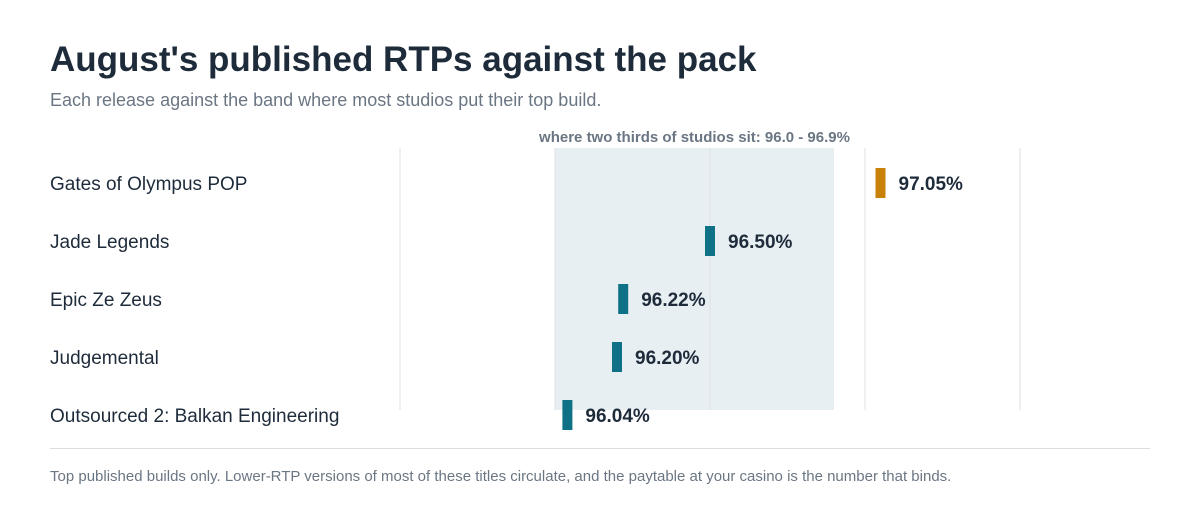 This screenshot has width=1200, height=520. Describe the element at coordinates (600, 448) in the screenshot. I see `footer-divider` at that location.